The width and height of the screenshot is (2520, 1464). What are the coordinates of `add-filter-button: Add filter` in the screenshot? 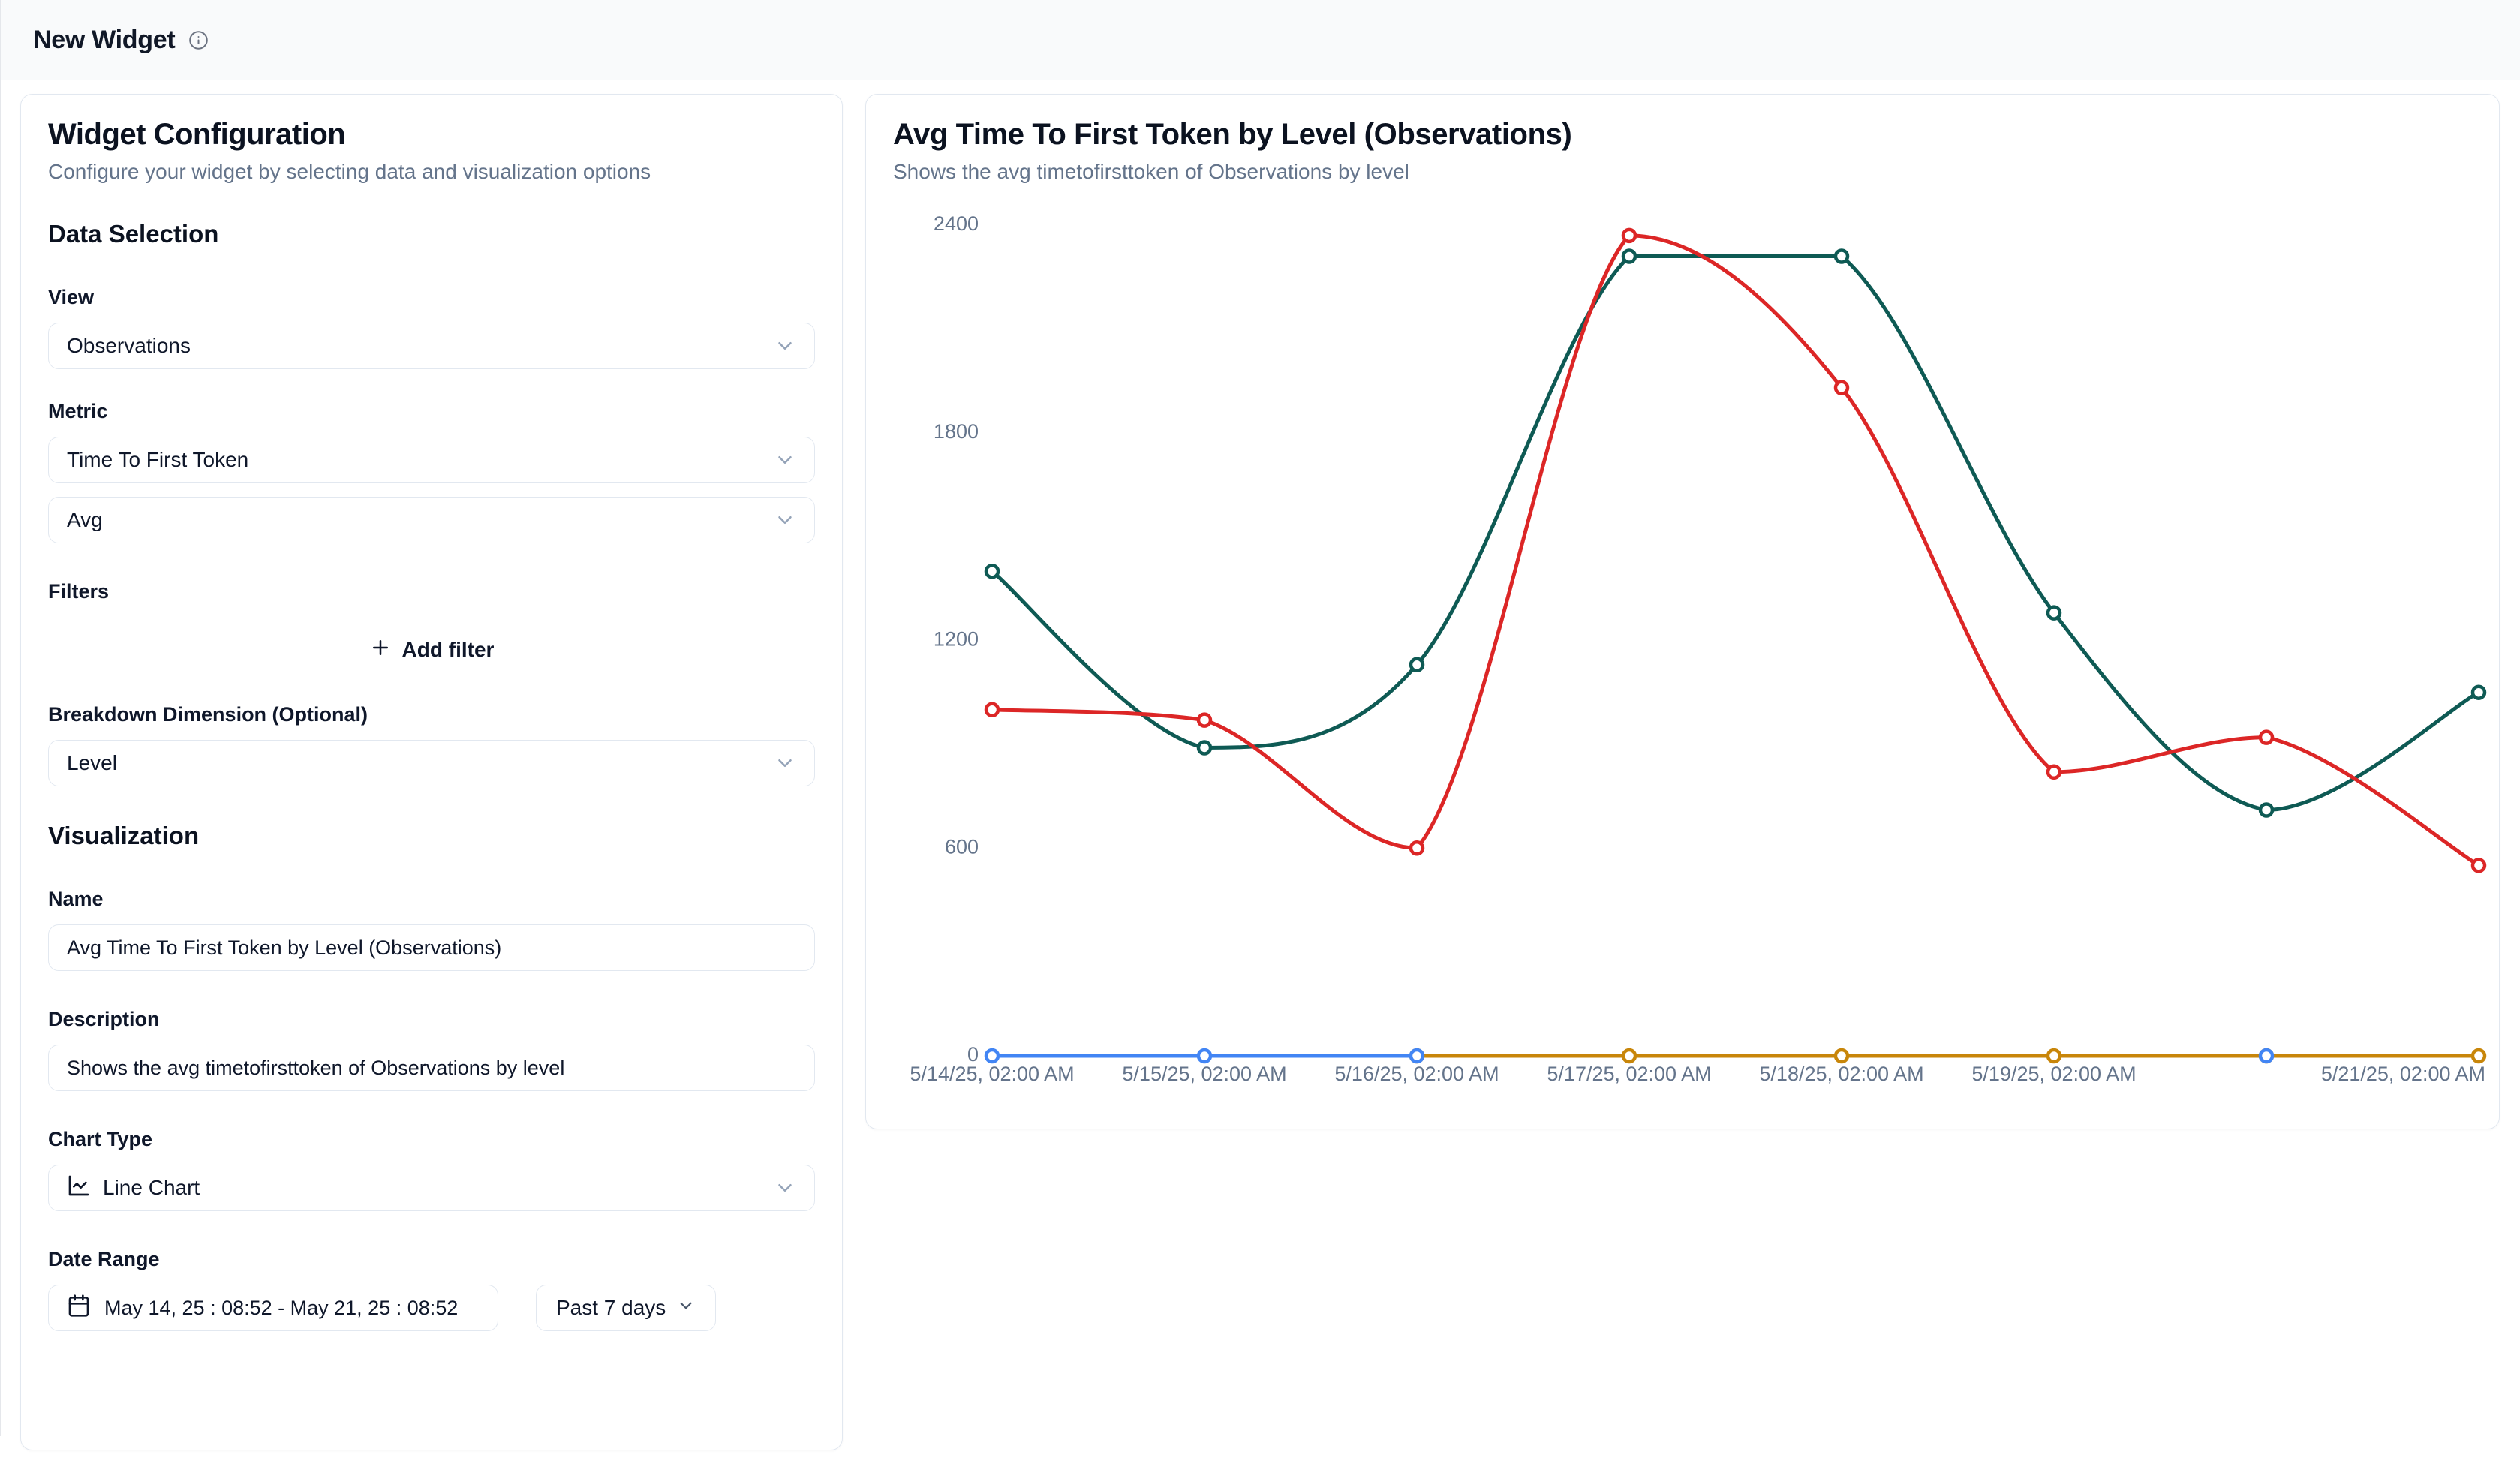 It's located at (432, 650).